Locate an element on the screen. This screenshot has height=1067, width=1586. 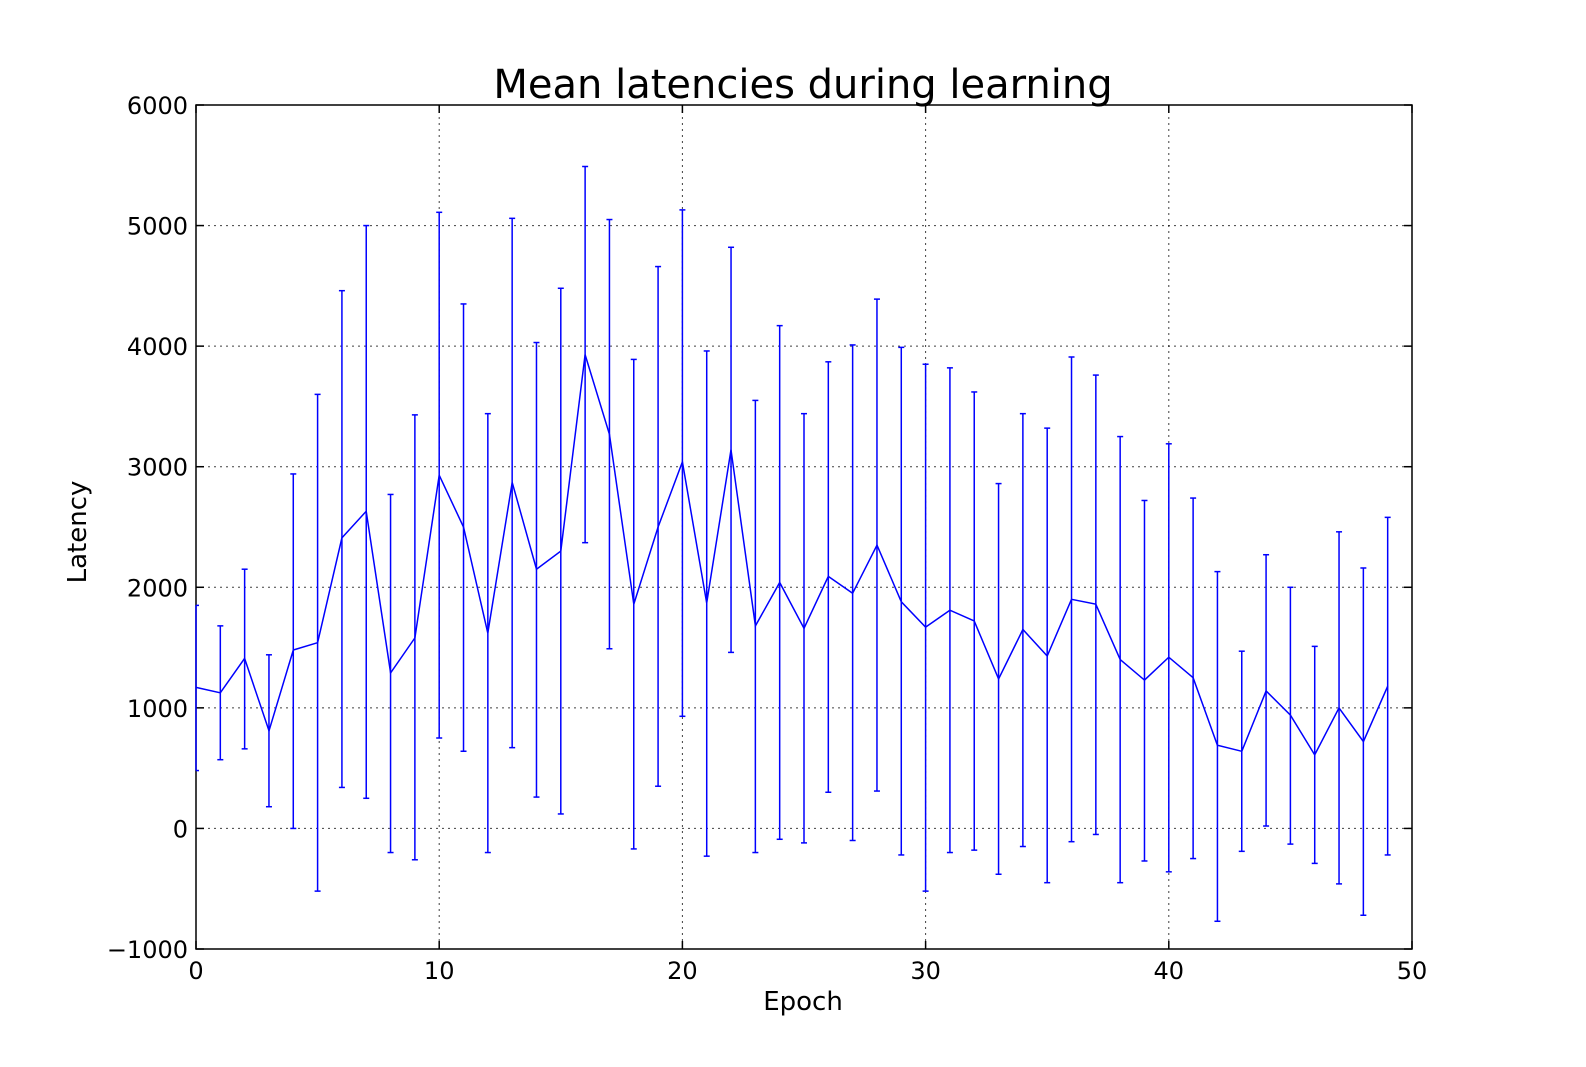
x-axis-label: Epoch is located at coordinates (803, 1002).